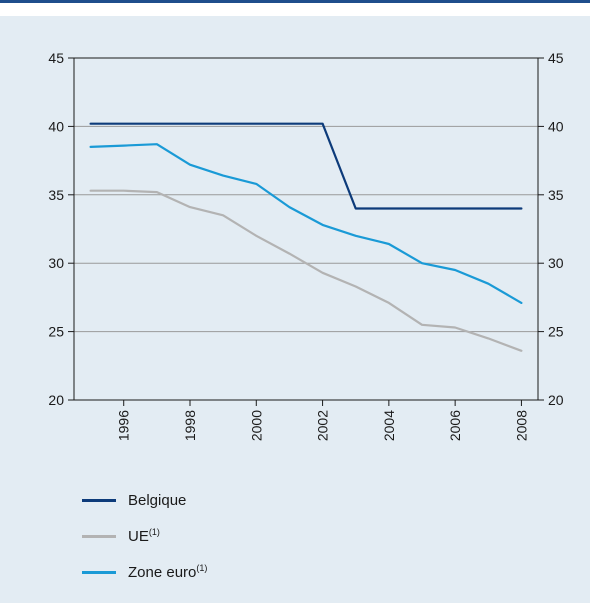  Describe the element at coordinates (256, 425) in the screenshot. I see `x-tick-label: 2000` at that location.